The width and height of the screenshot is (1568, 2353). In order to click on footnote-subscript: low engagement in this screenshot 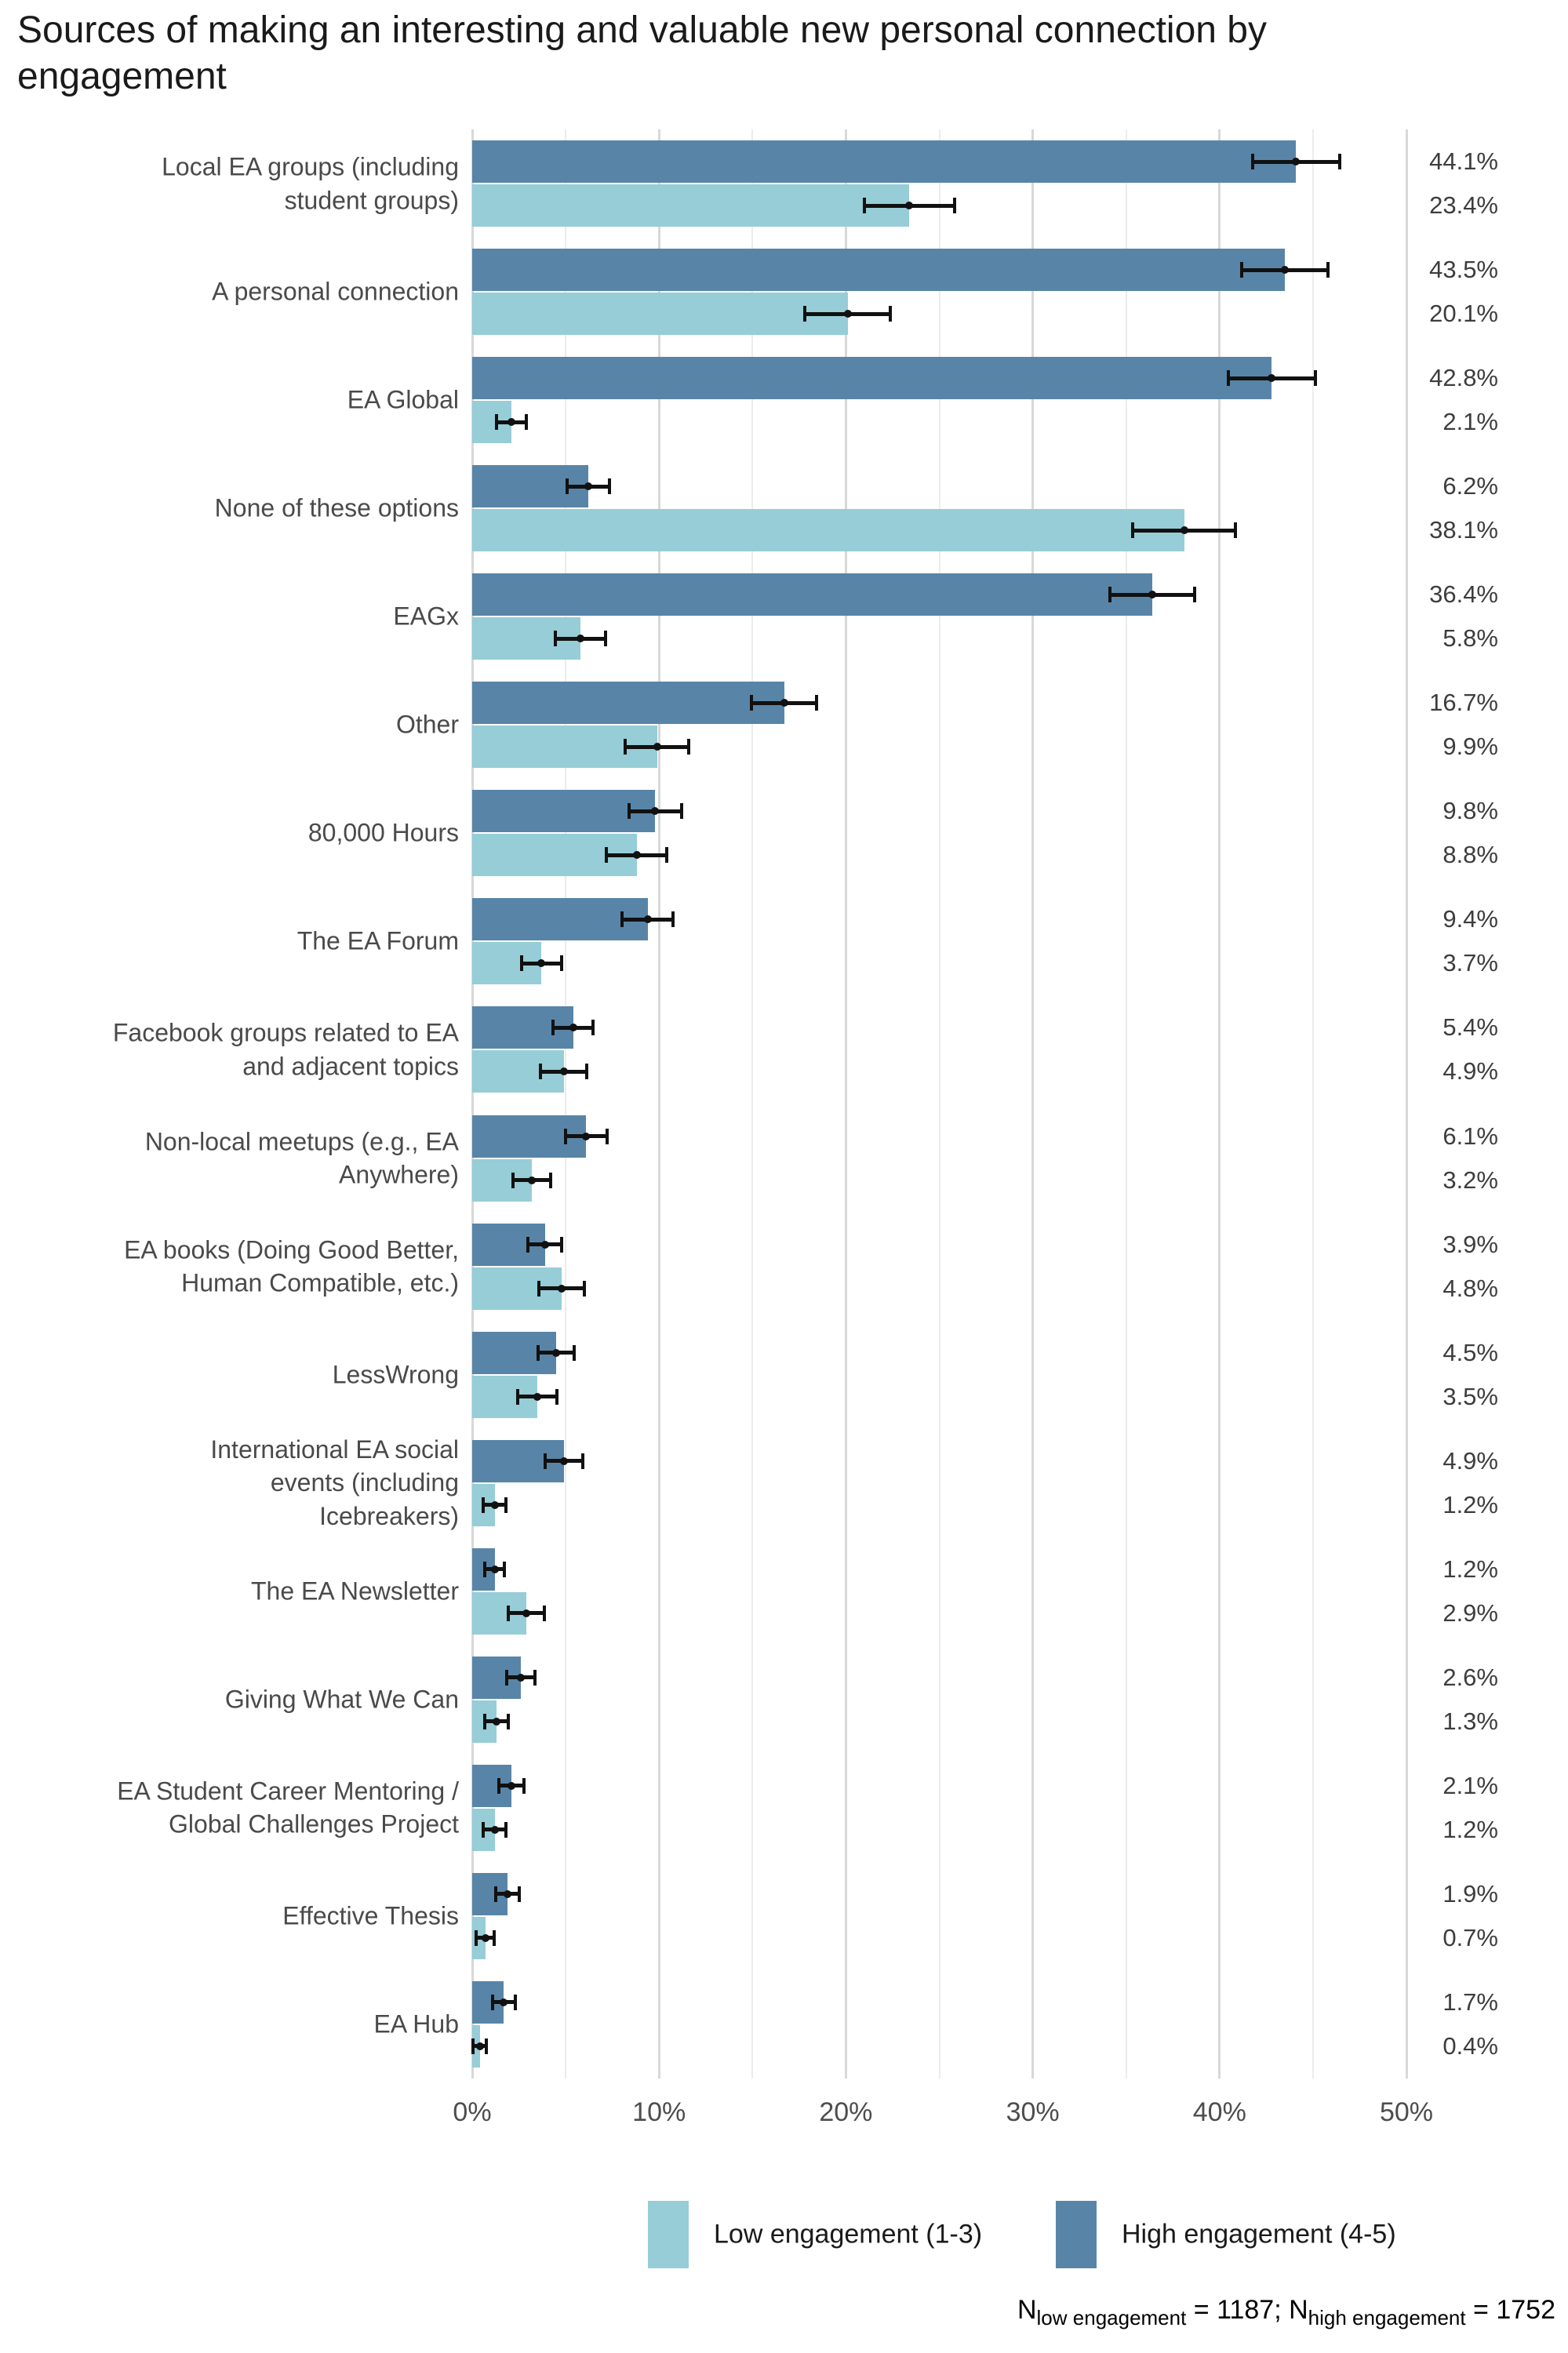, I will do `click(1111, 2317)`.